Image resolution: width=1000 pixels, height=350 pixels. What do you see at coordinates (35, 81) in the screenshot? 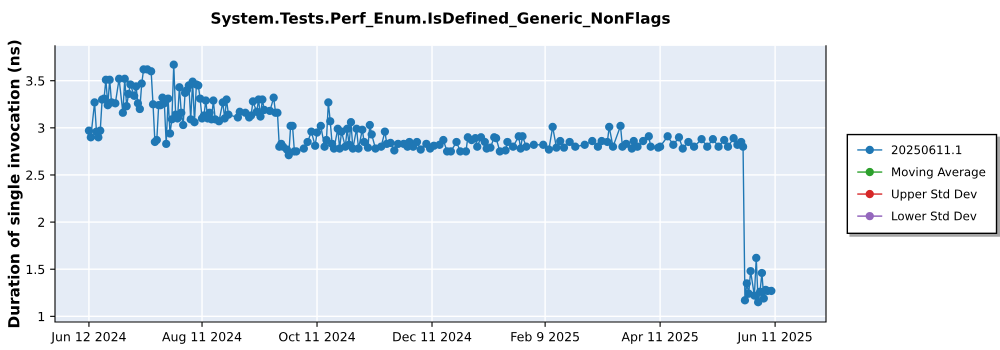
I see `y-tick-label: 3.5` at bounding box center [35, 81].